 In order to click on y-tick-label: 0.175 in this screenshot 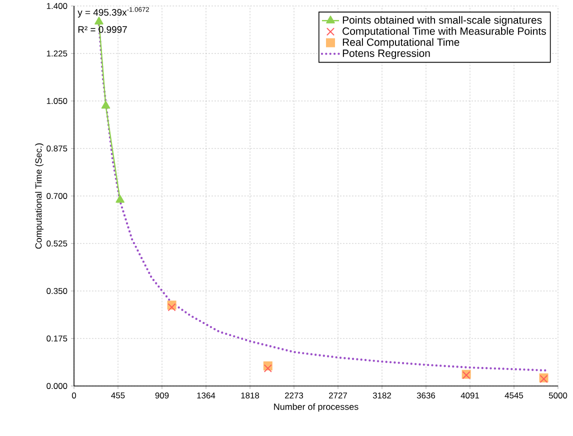, I will do `click(57, 338)`.